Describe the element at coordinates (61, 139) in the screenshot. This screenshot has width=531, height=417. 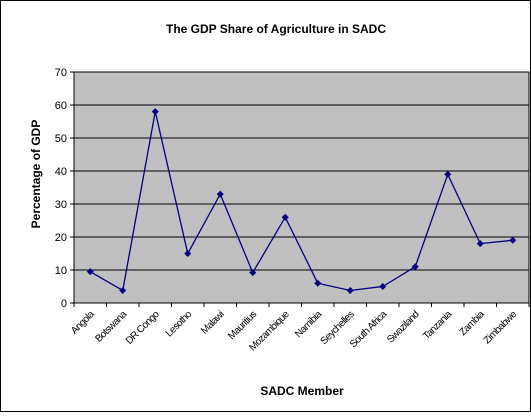
I see `y-tick-label: 50` at that location.